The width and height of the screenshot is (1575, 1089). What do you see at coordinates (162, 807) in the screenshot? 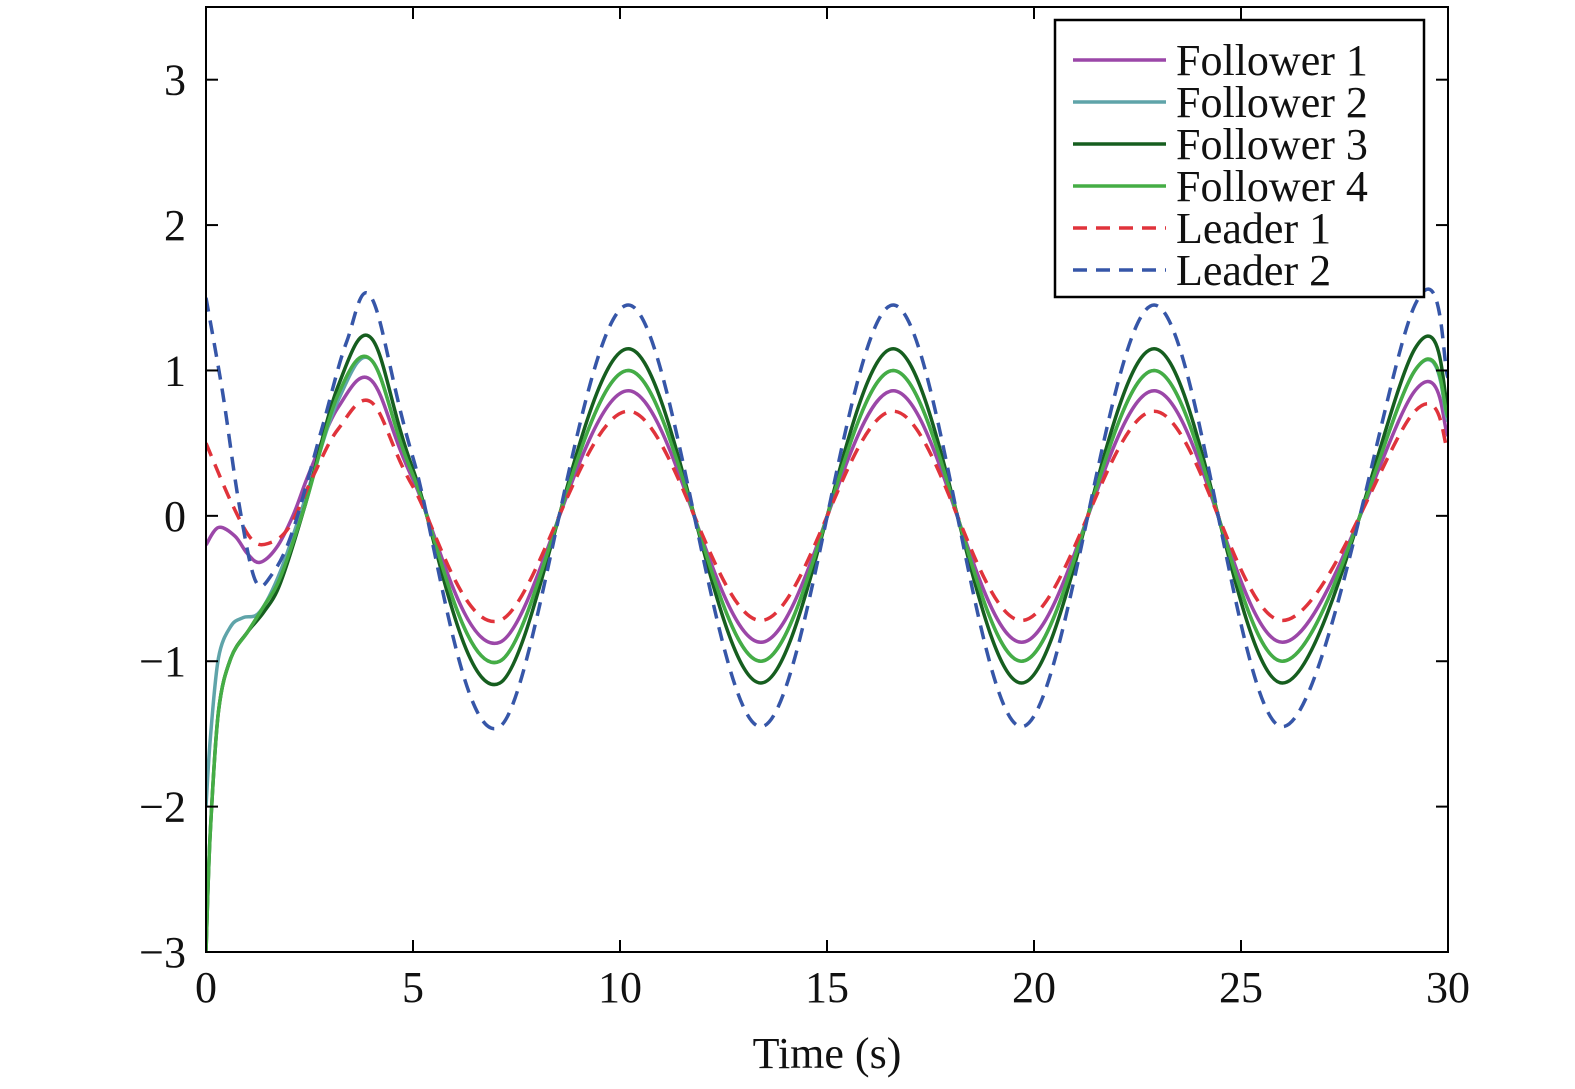
I see `y-tick-label: −2` at bounding box center [162, 807].